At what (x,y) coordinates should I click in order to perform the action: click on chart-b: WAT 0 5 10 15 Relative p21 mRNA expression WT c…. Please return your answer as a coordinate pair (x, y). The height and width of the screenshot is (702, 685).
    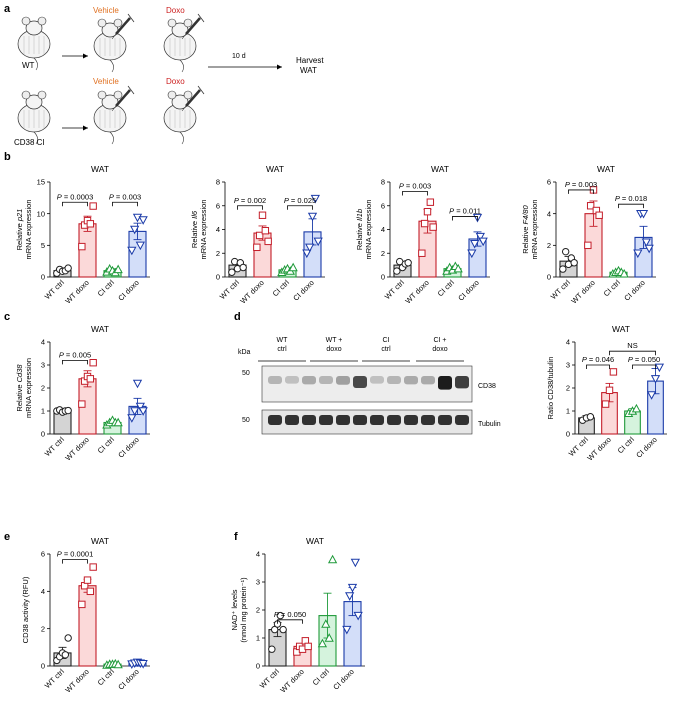
    Looking at the image, I should click on (82, 235).